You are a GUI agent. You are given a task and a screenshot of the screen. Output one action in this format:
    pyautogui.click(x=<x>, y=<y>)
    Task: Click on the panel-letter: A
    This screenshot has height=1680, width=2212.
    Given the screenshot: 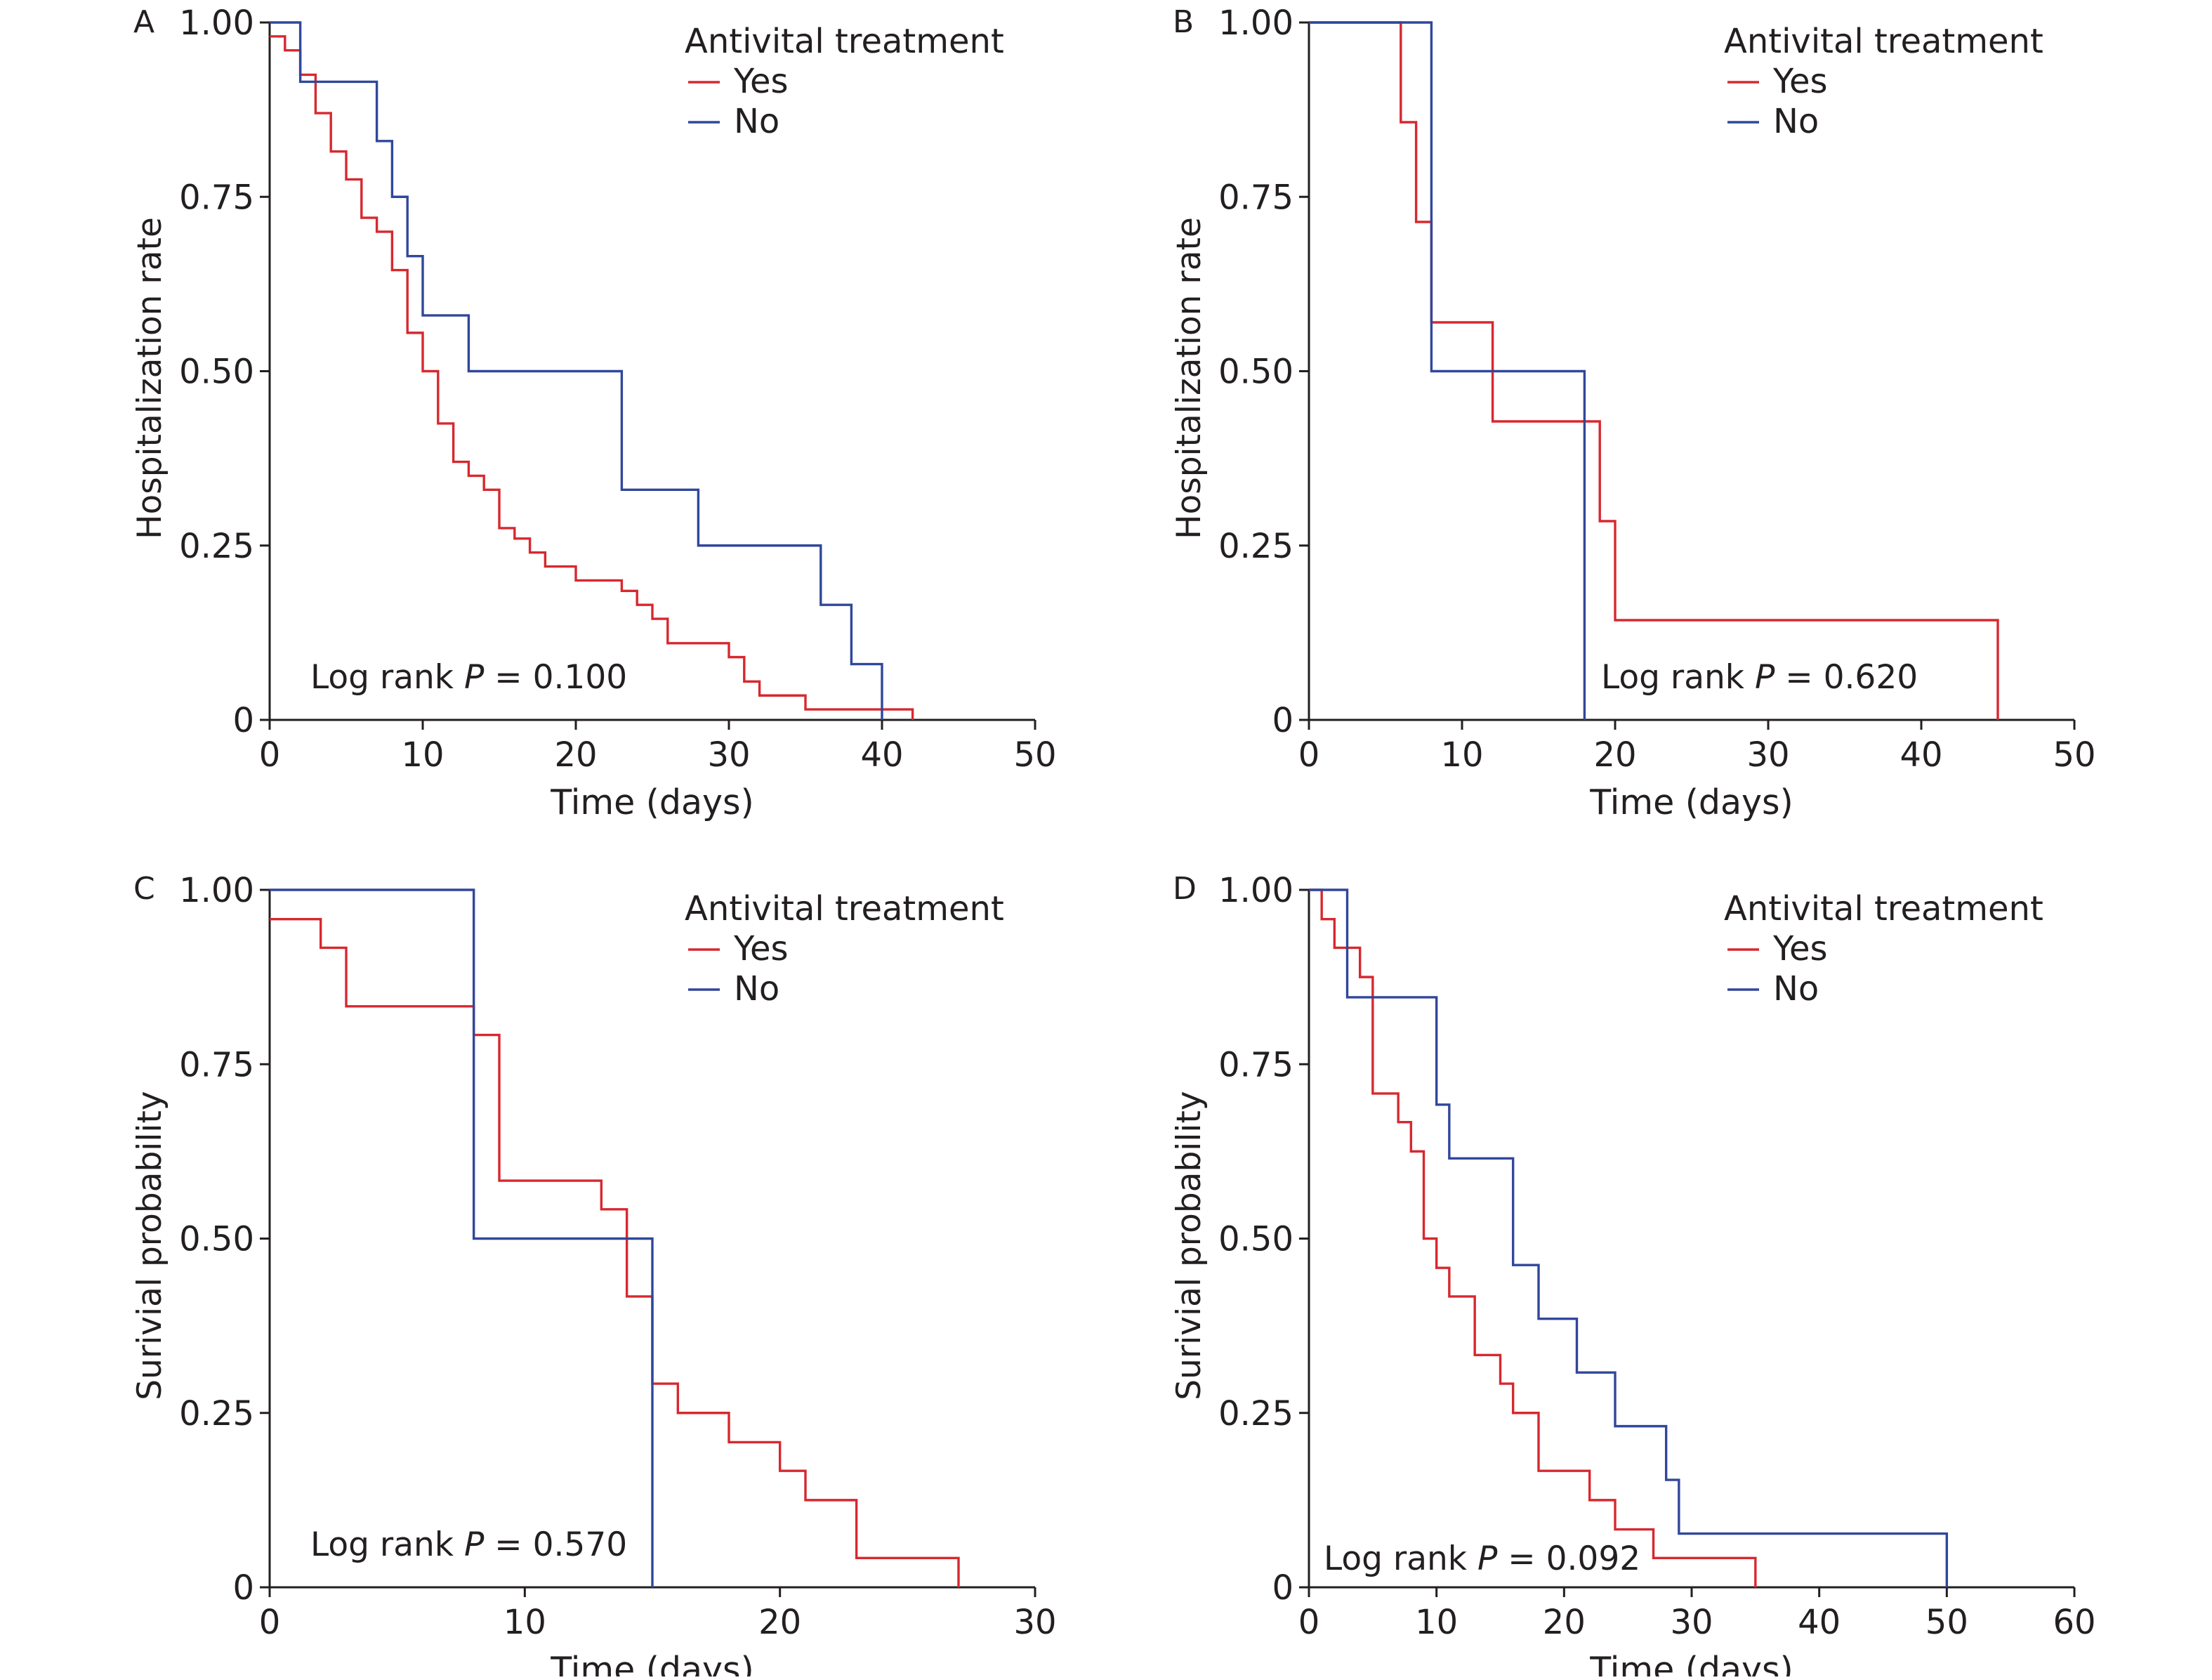 What is the action you would take?
    pyautogui.click(x=143, y=22)
    